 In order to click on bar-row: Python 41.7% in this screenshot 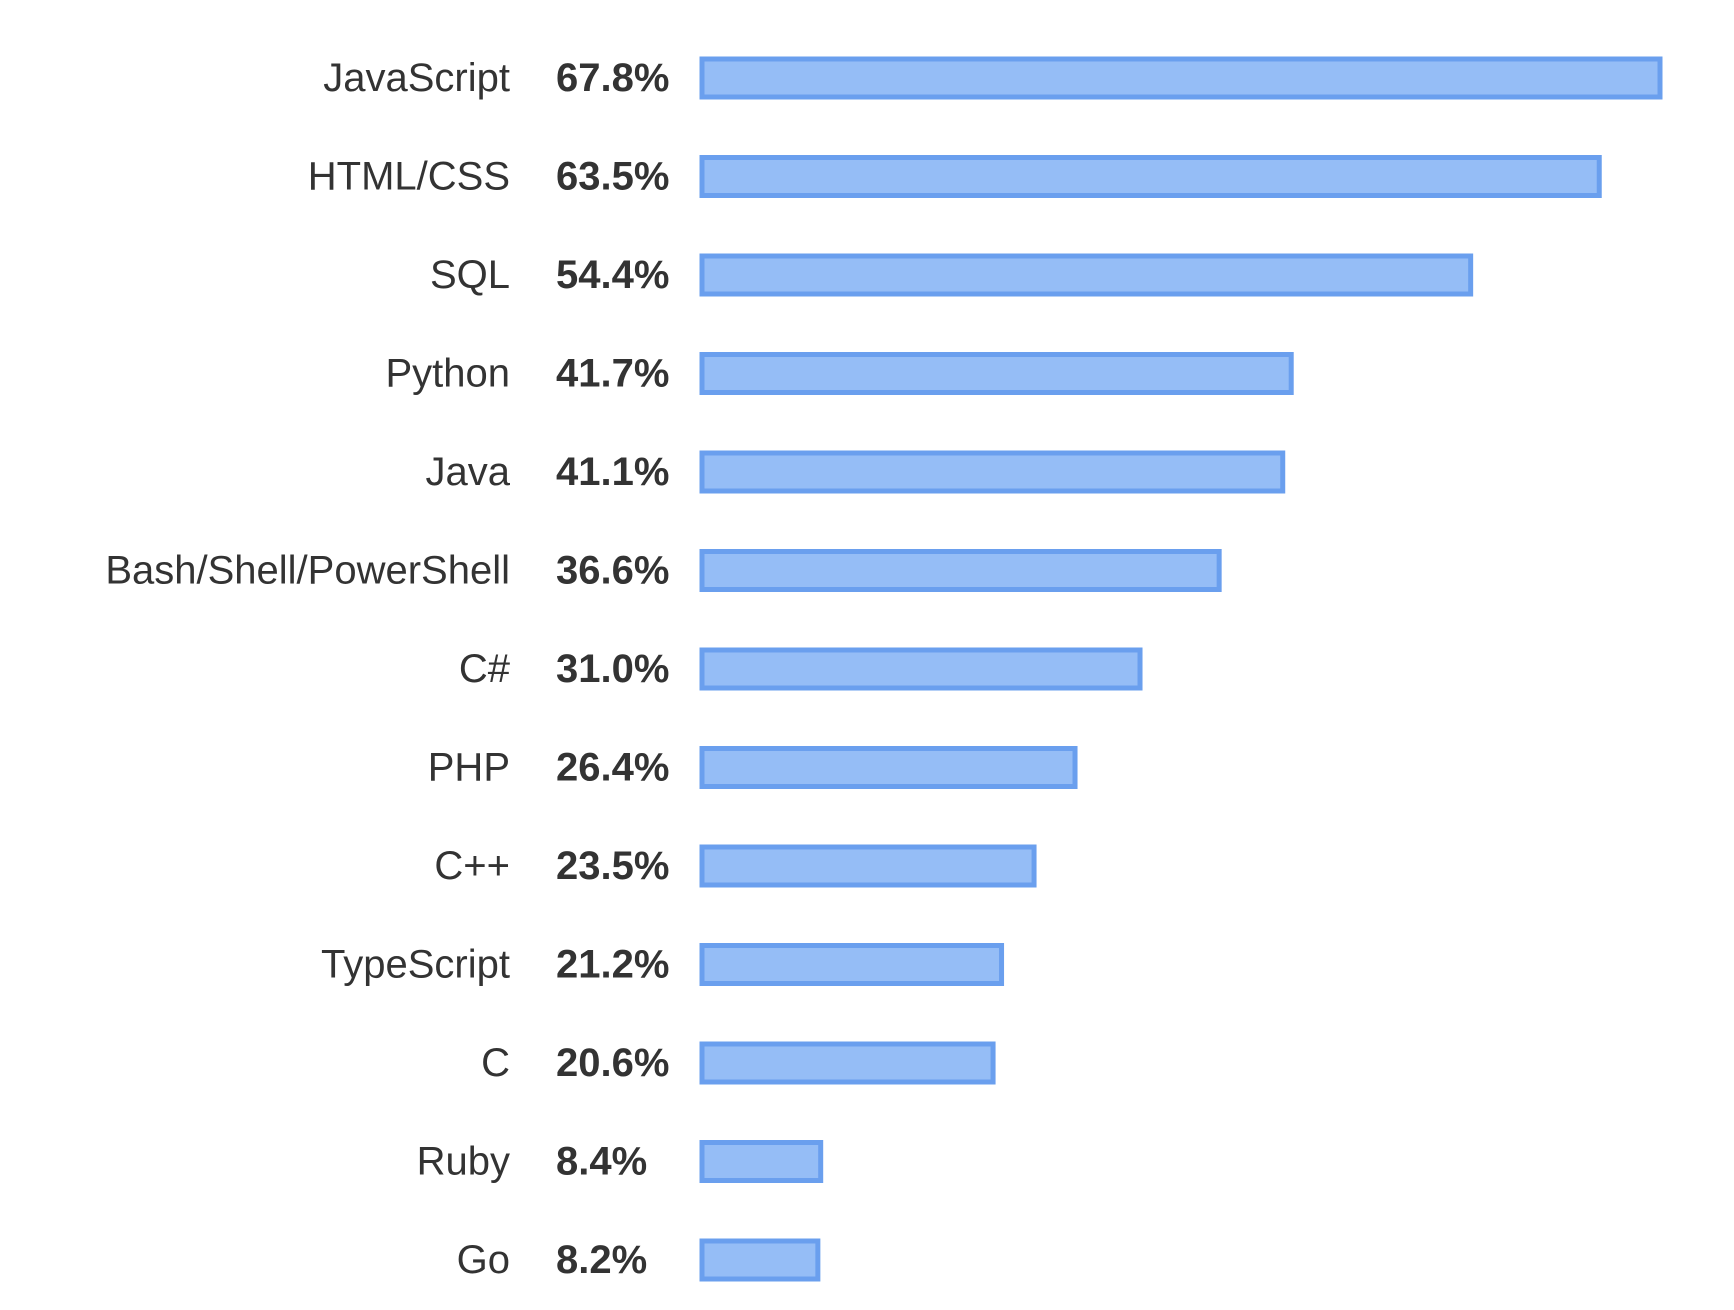, I will do `click(839, 374)`.